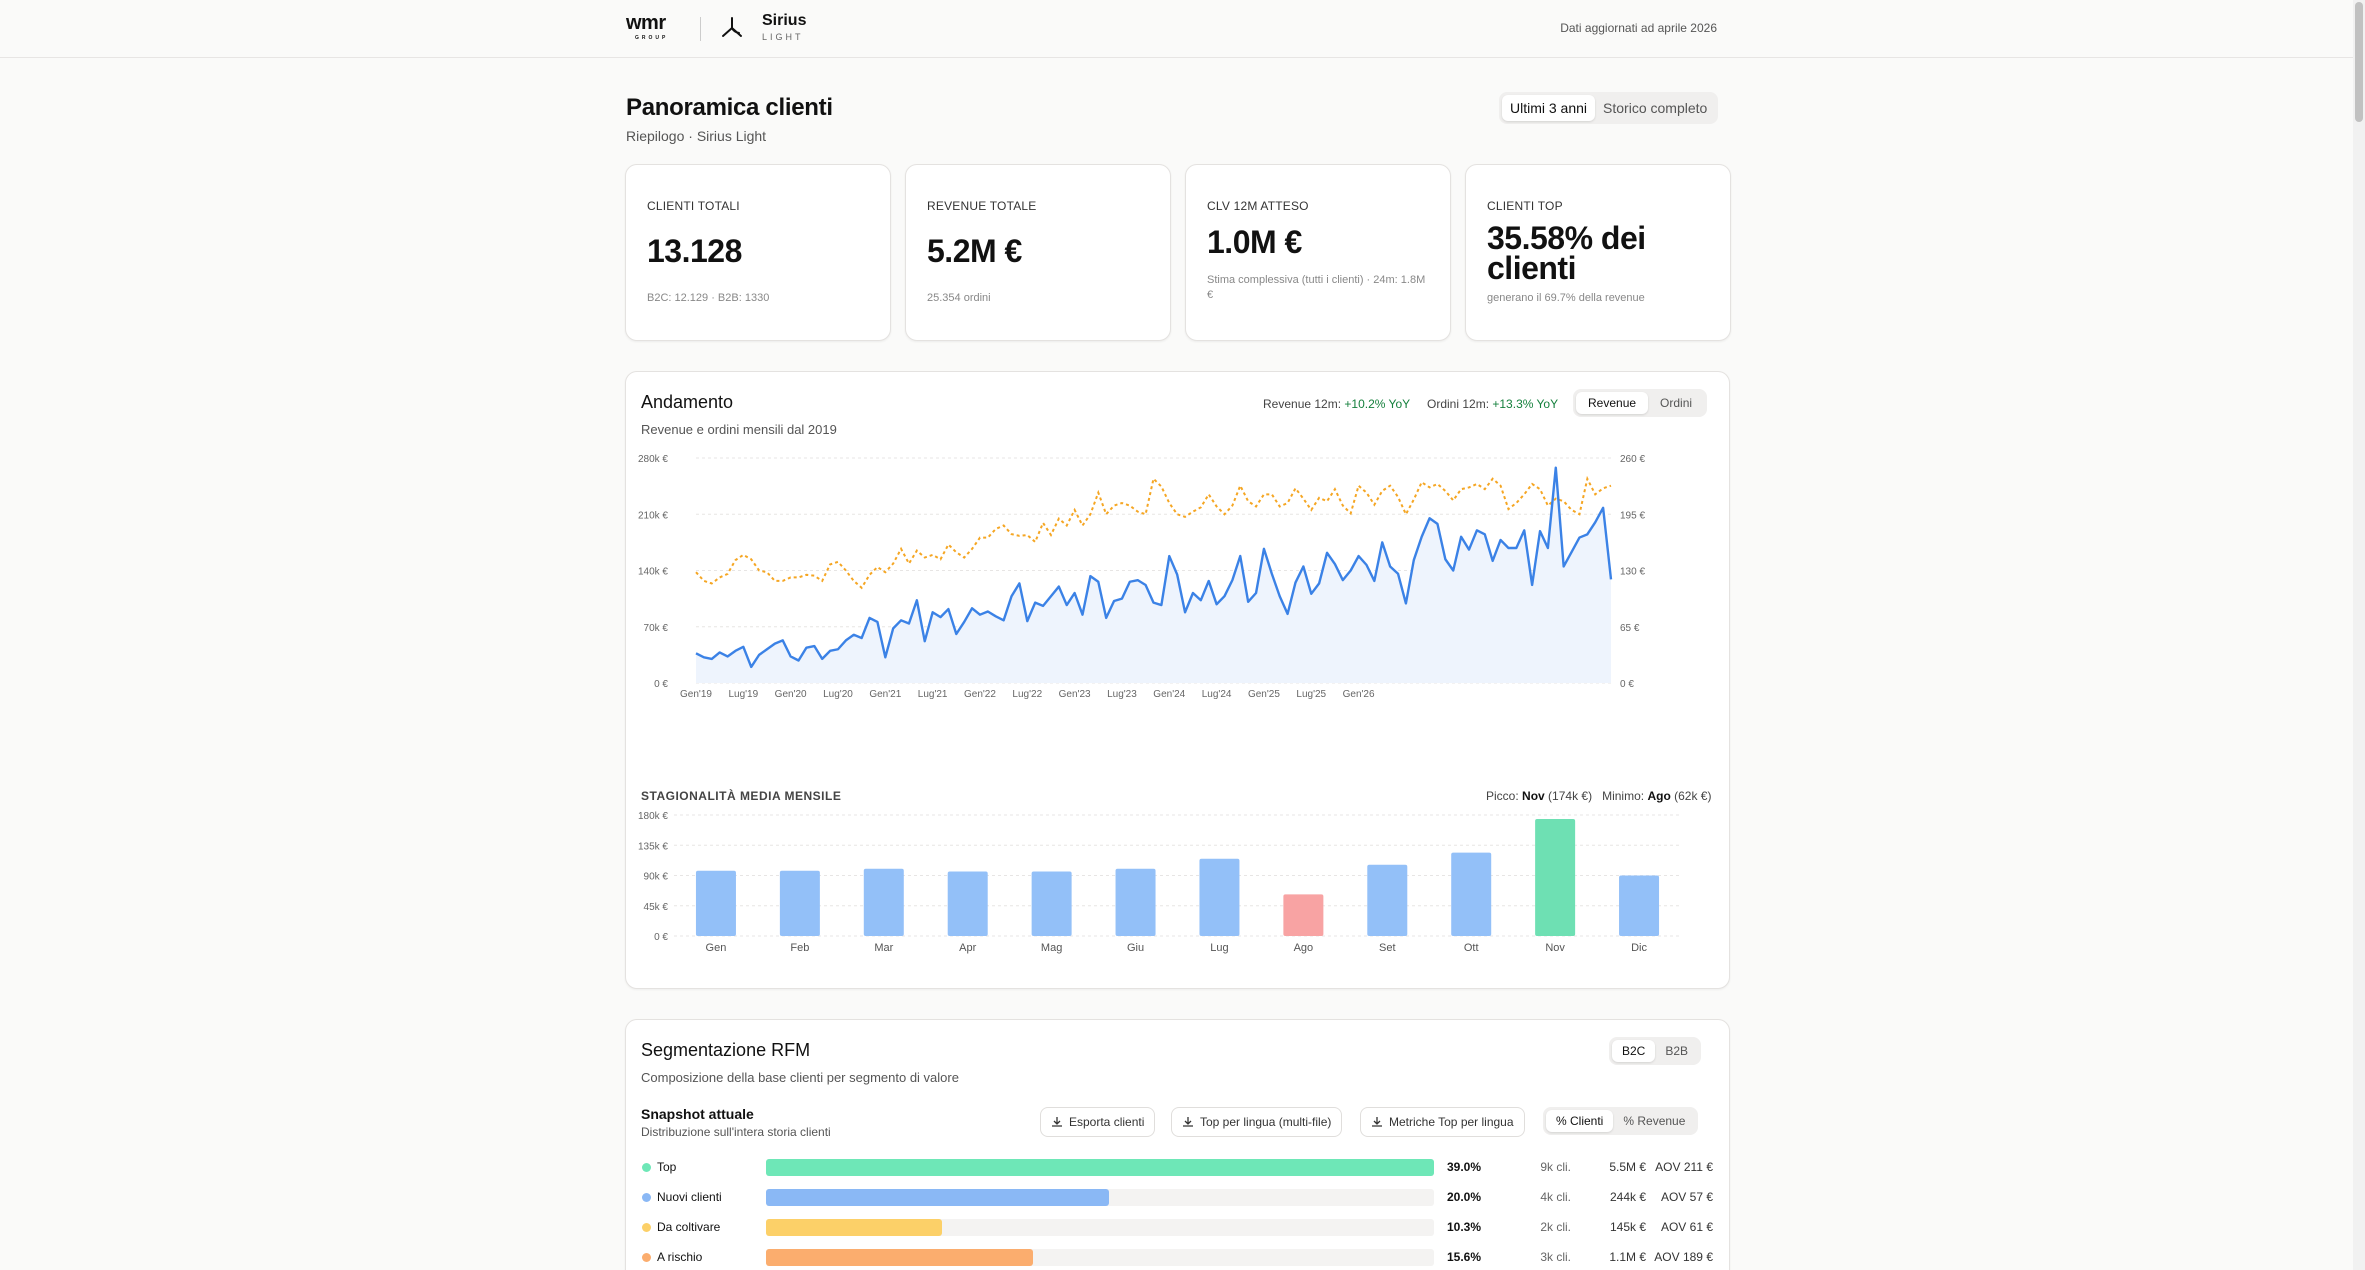 The width and height of the screenshot is (2365, 1270). What do you see at coordinates (1676, 403) in the screenshot?
I see `trend-option-orders: Ordini` at bounding box center [1676, 403].